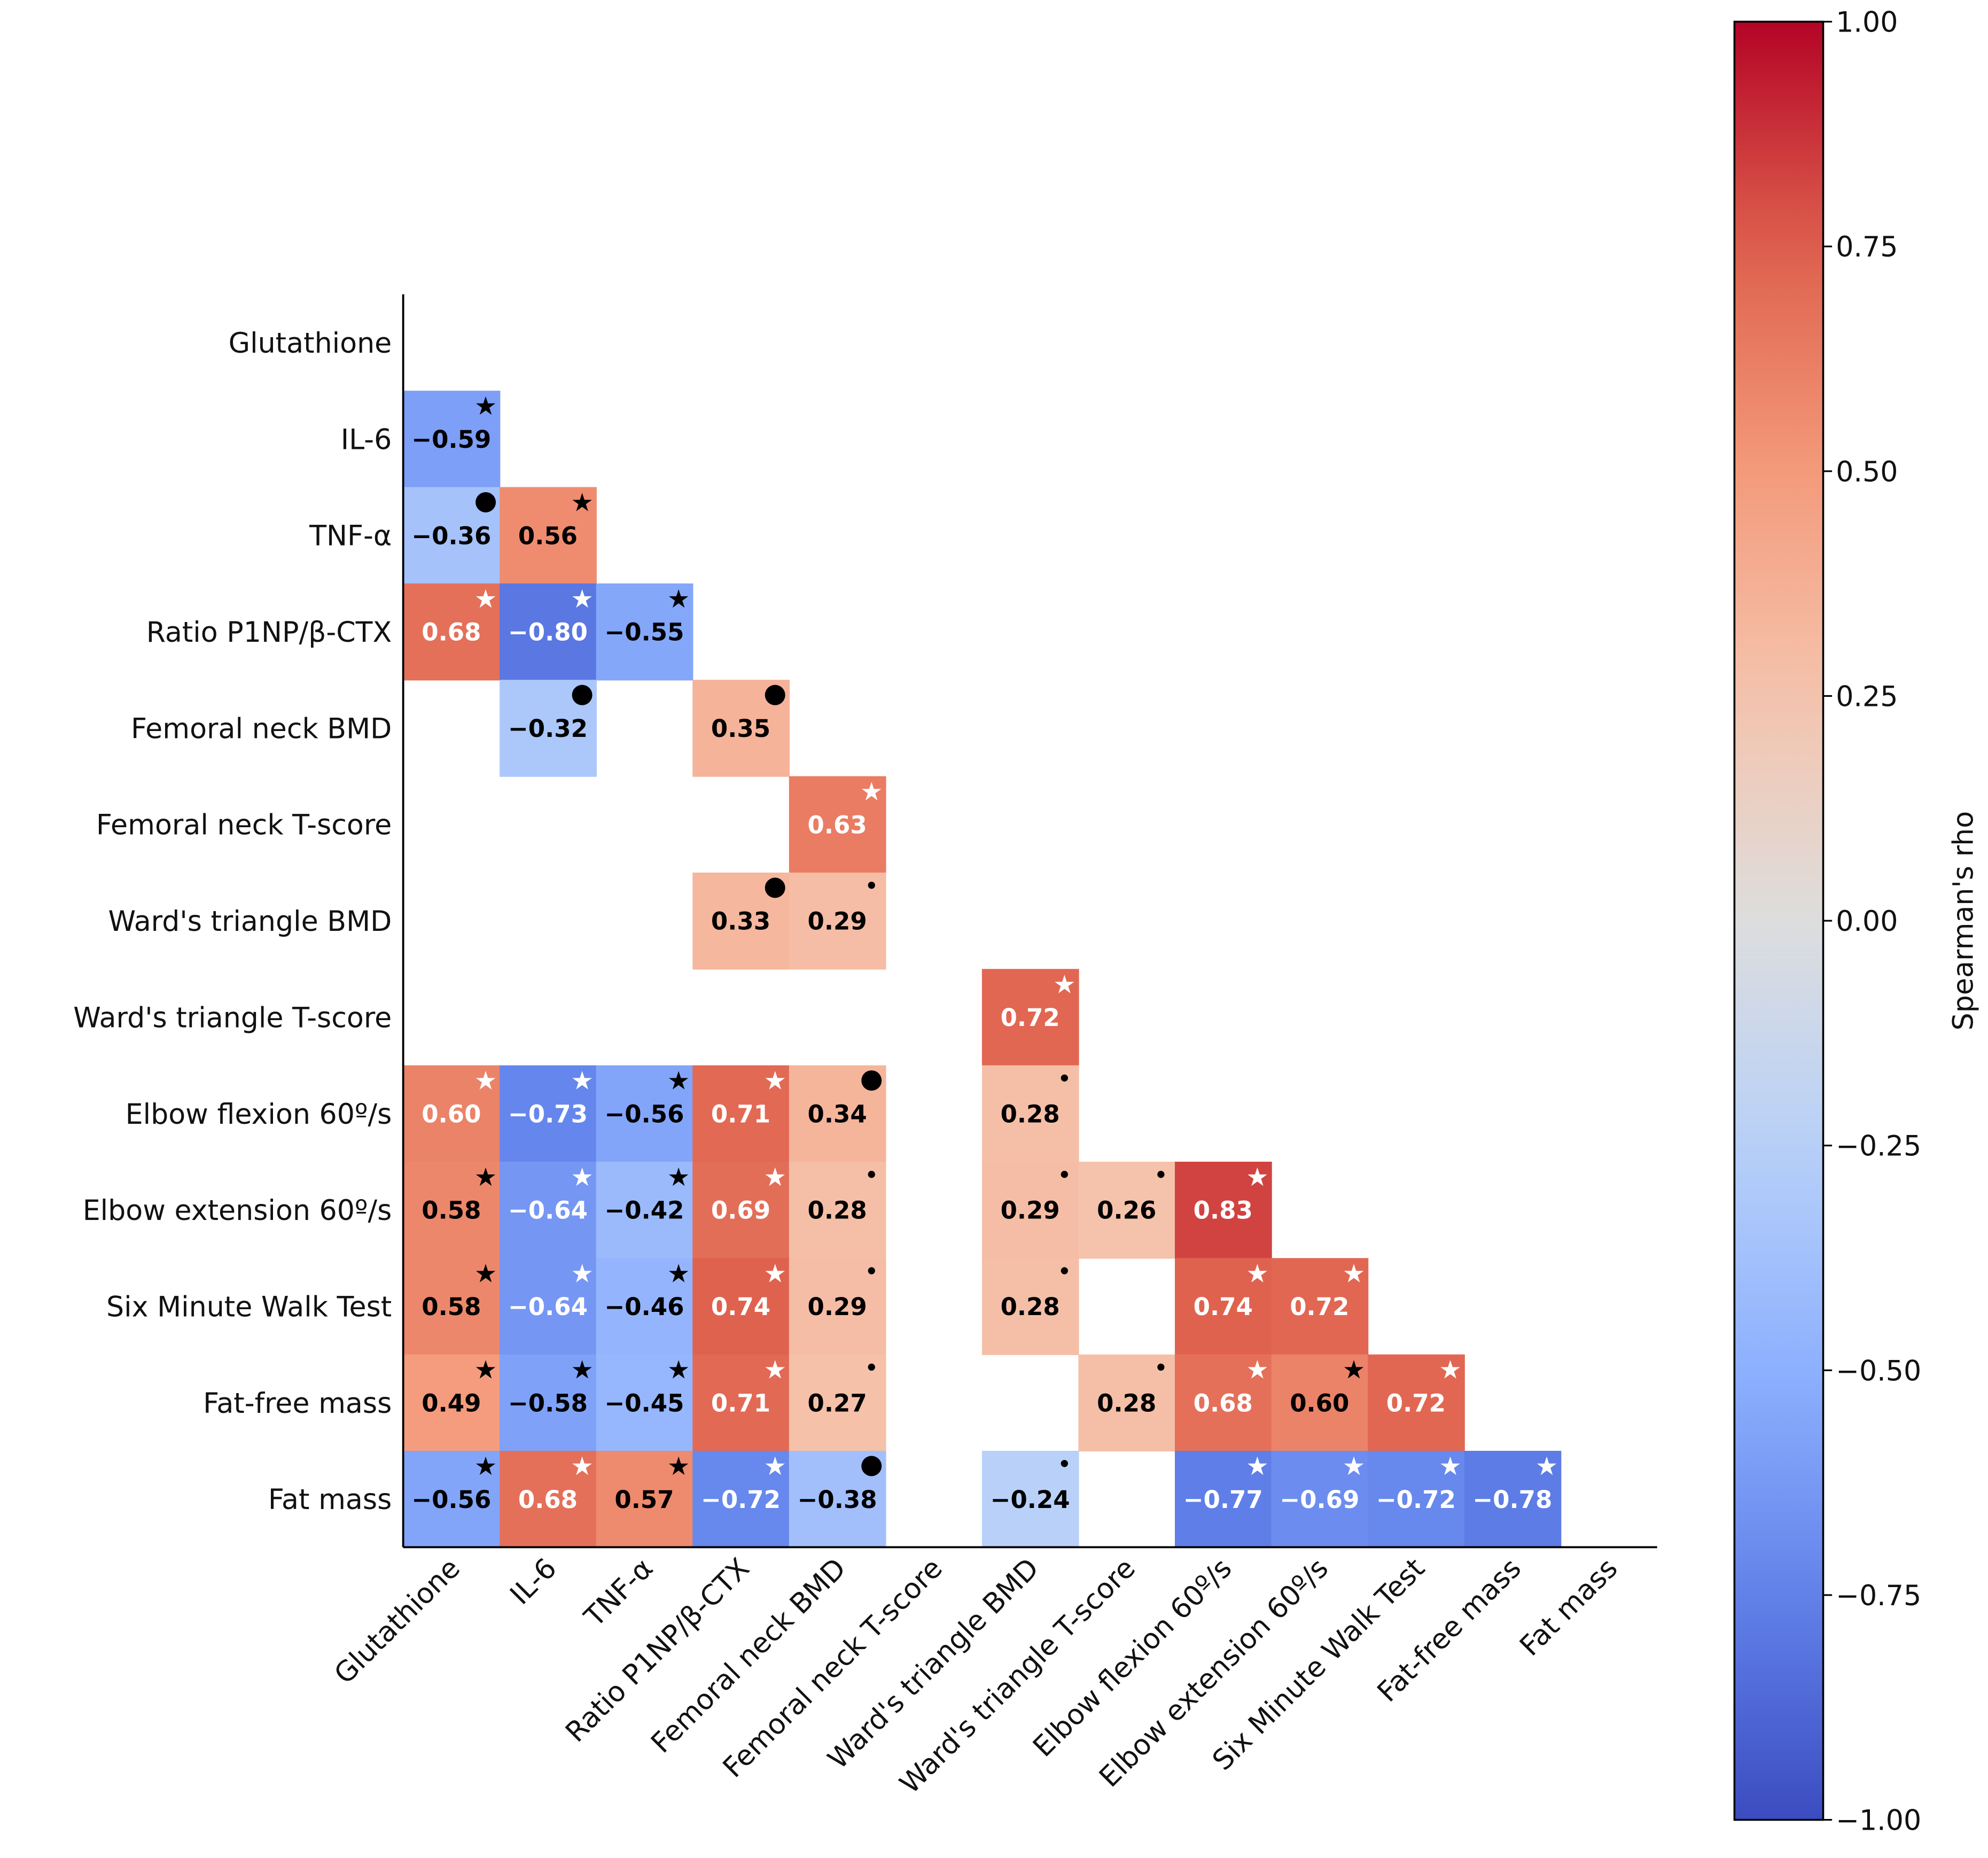 Image resolution: width=1988 pixels, height=1858 pixels. Describe the element at coordinates (1867, 472) in the screenshot. I see `colorbar-tick-label: 0.50` at that location.